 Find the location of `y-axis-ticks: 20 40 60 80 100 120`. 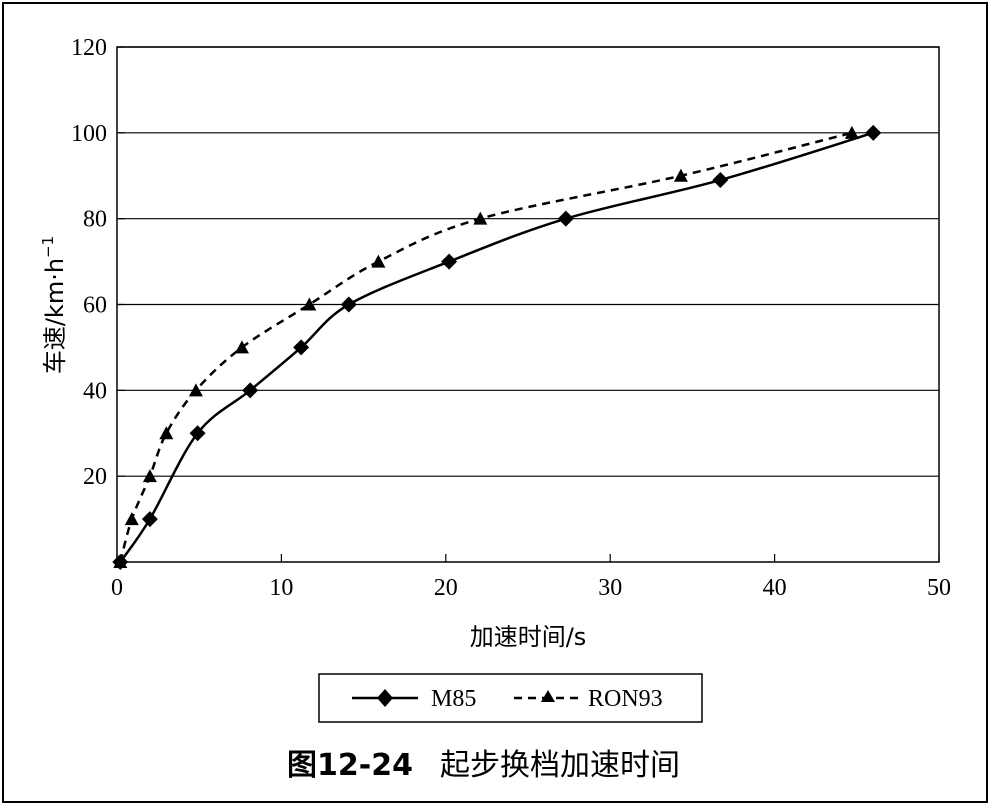

y-axis-ticks: 20 40 60 80 100 120 is located at coordinates (98, 262).